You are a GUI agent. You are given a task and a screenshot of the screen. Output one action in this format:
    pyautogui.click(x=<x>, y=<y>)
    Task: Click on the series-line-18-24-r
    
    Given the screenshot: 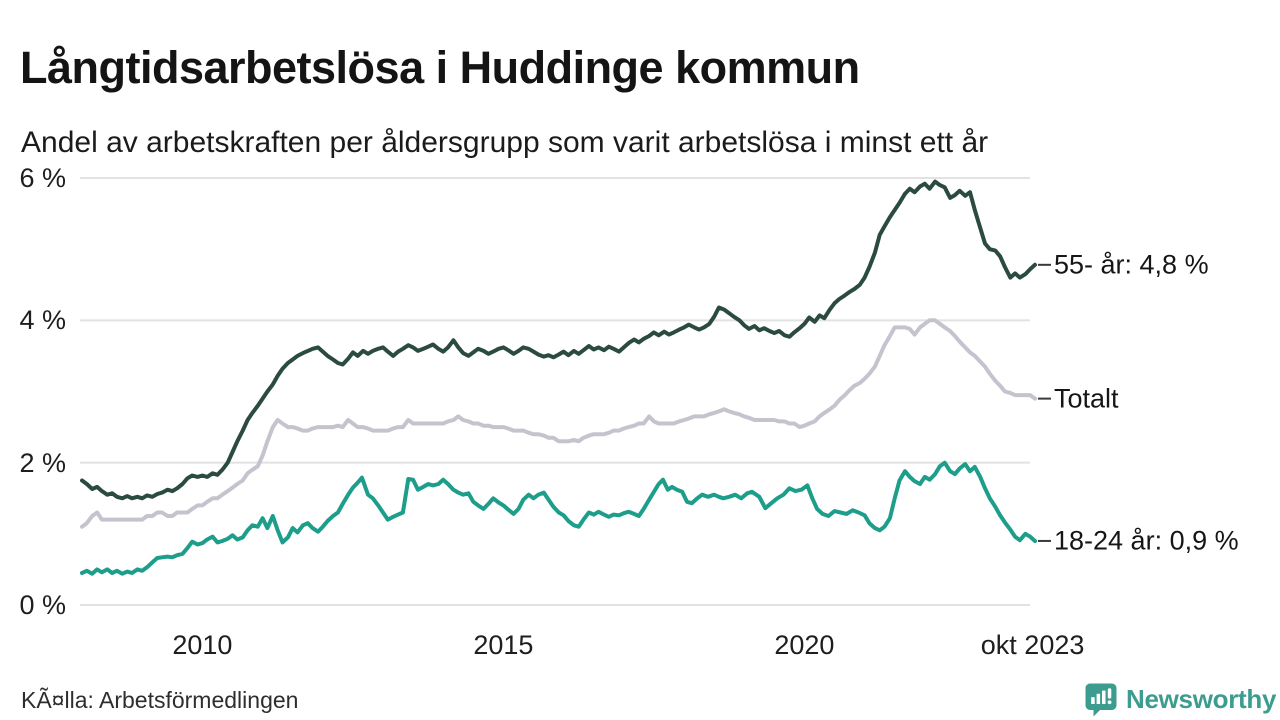 What is the action you would take?
    pyautogui.click(x=558, y=518)
    